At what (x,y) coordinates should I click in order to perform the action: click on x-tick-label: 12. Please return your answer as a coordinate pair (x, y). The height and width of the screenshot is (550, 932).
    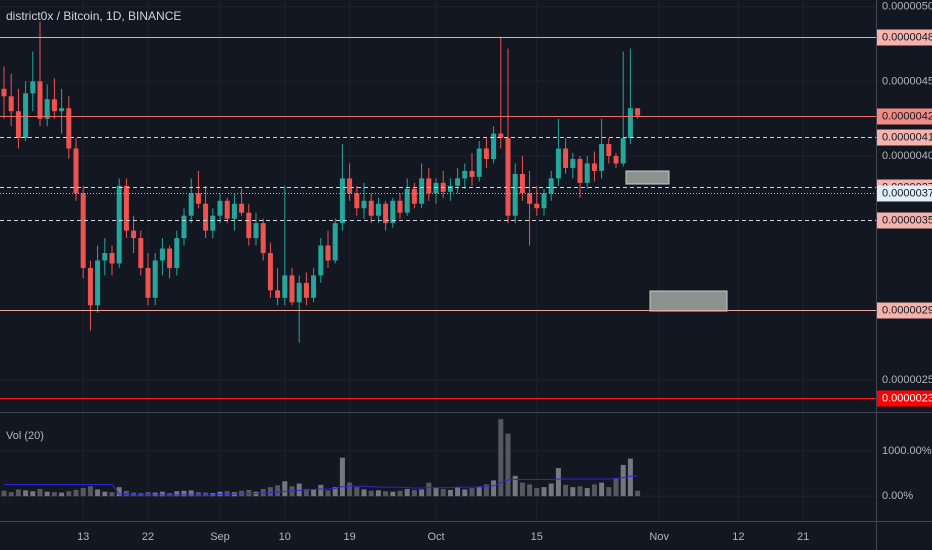
    Looking at the image, I should click on (738, 537).